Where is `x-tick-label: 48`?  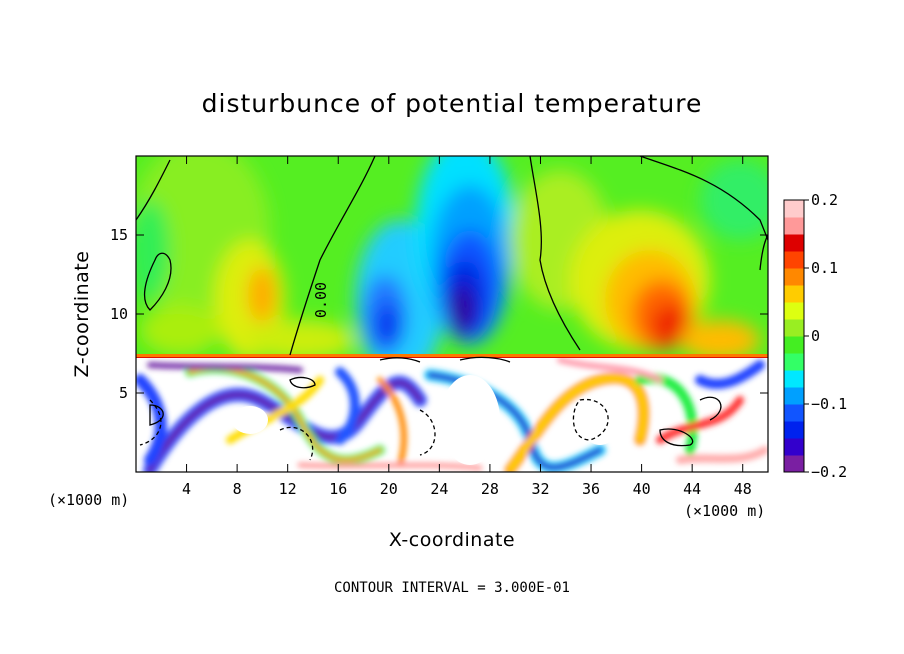 x-tick-label: 48 is located at coordinates (743, 489).